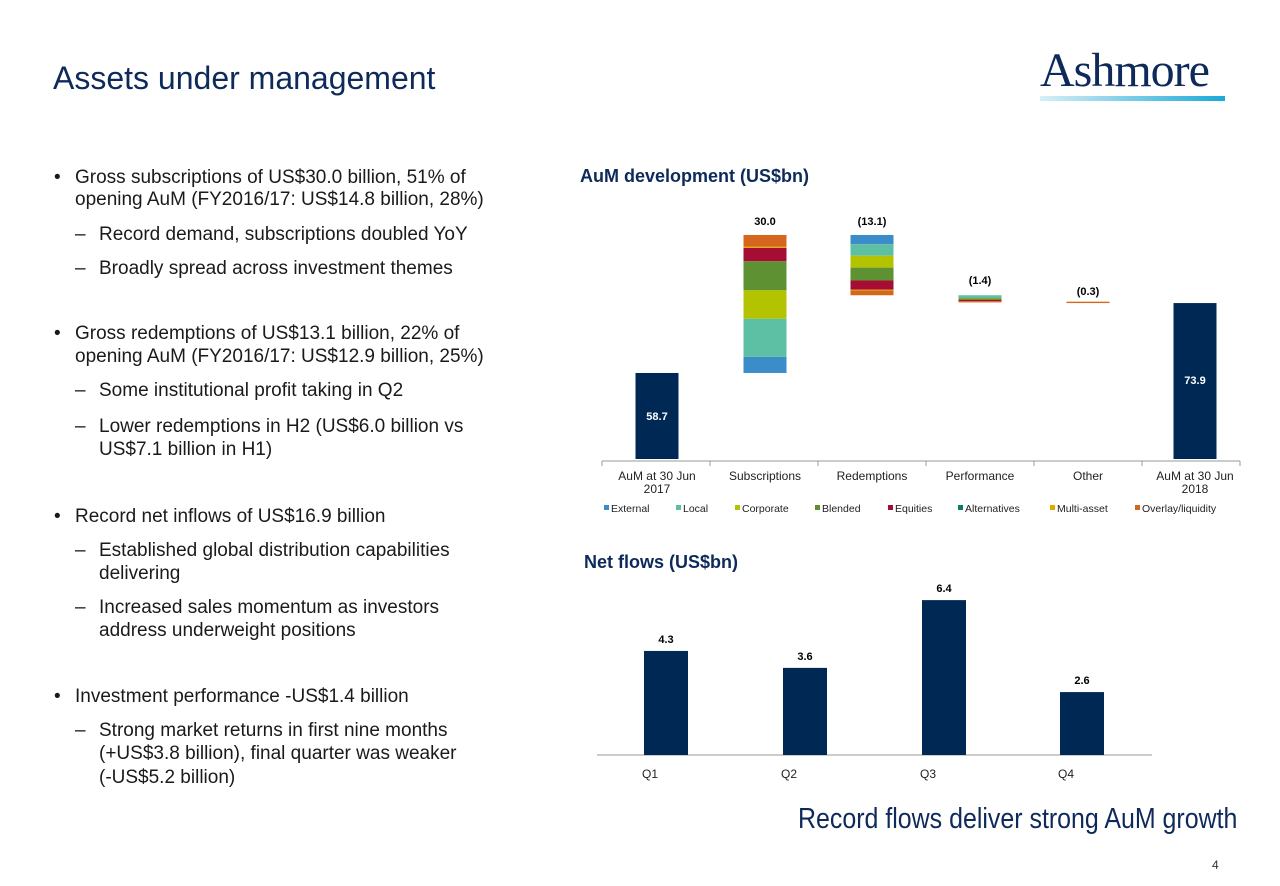 This screenshot has height=886, width=1280. I want to click on legend-label: Multi-asset, so click(1082, 509).